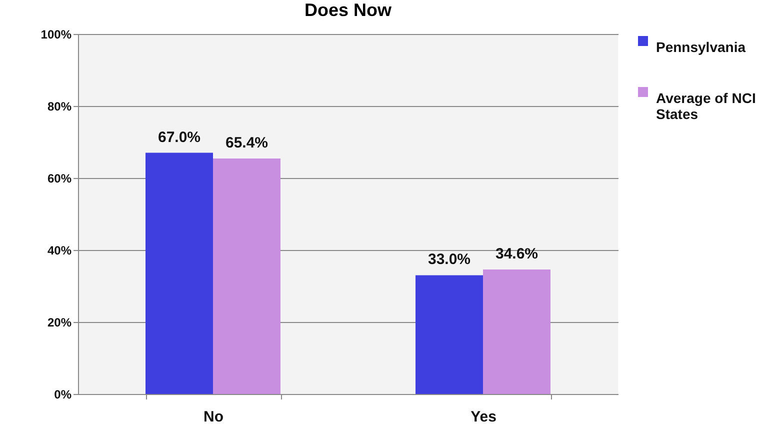 This screenshot has height=442, width=784. What do you see at coordinates (348, 10) in the screenshot?
I see `chart-title: Does Now` at bounding box center [348, 10].